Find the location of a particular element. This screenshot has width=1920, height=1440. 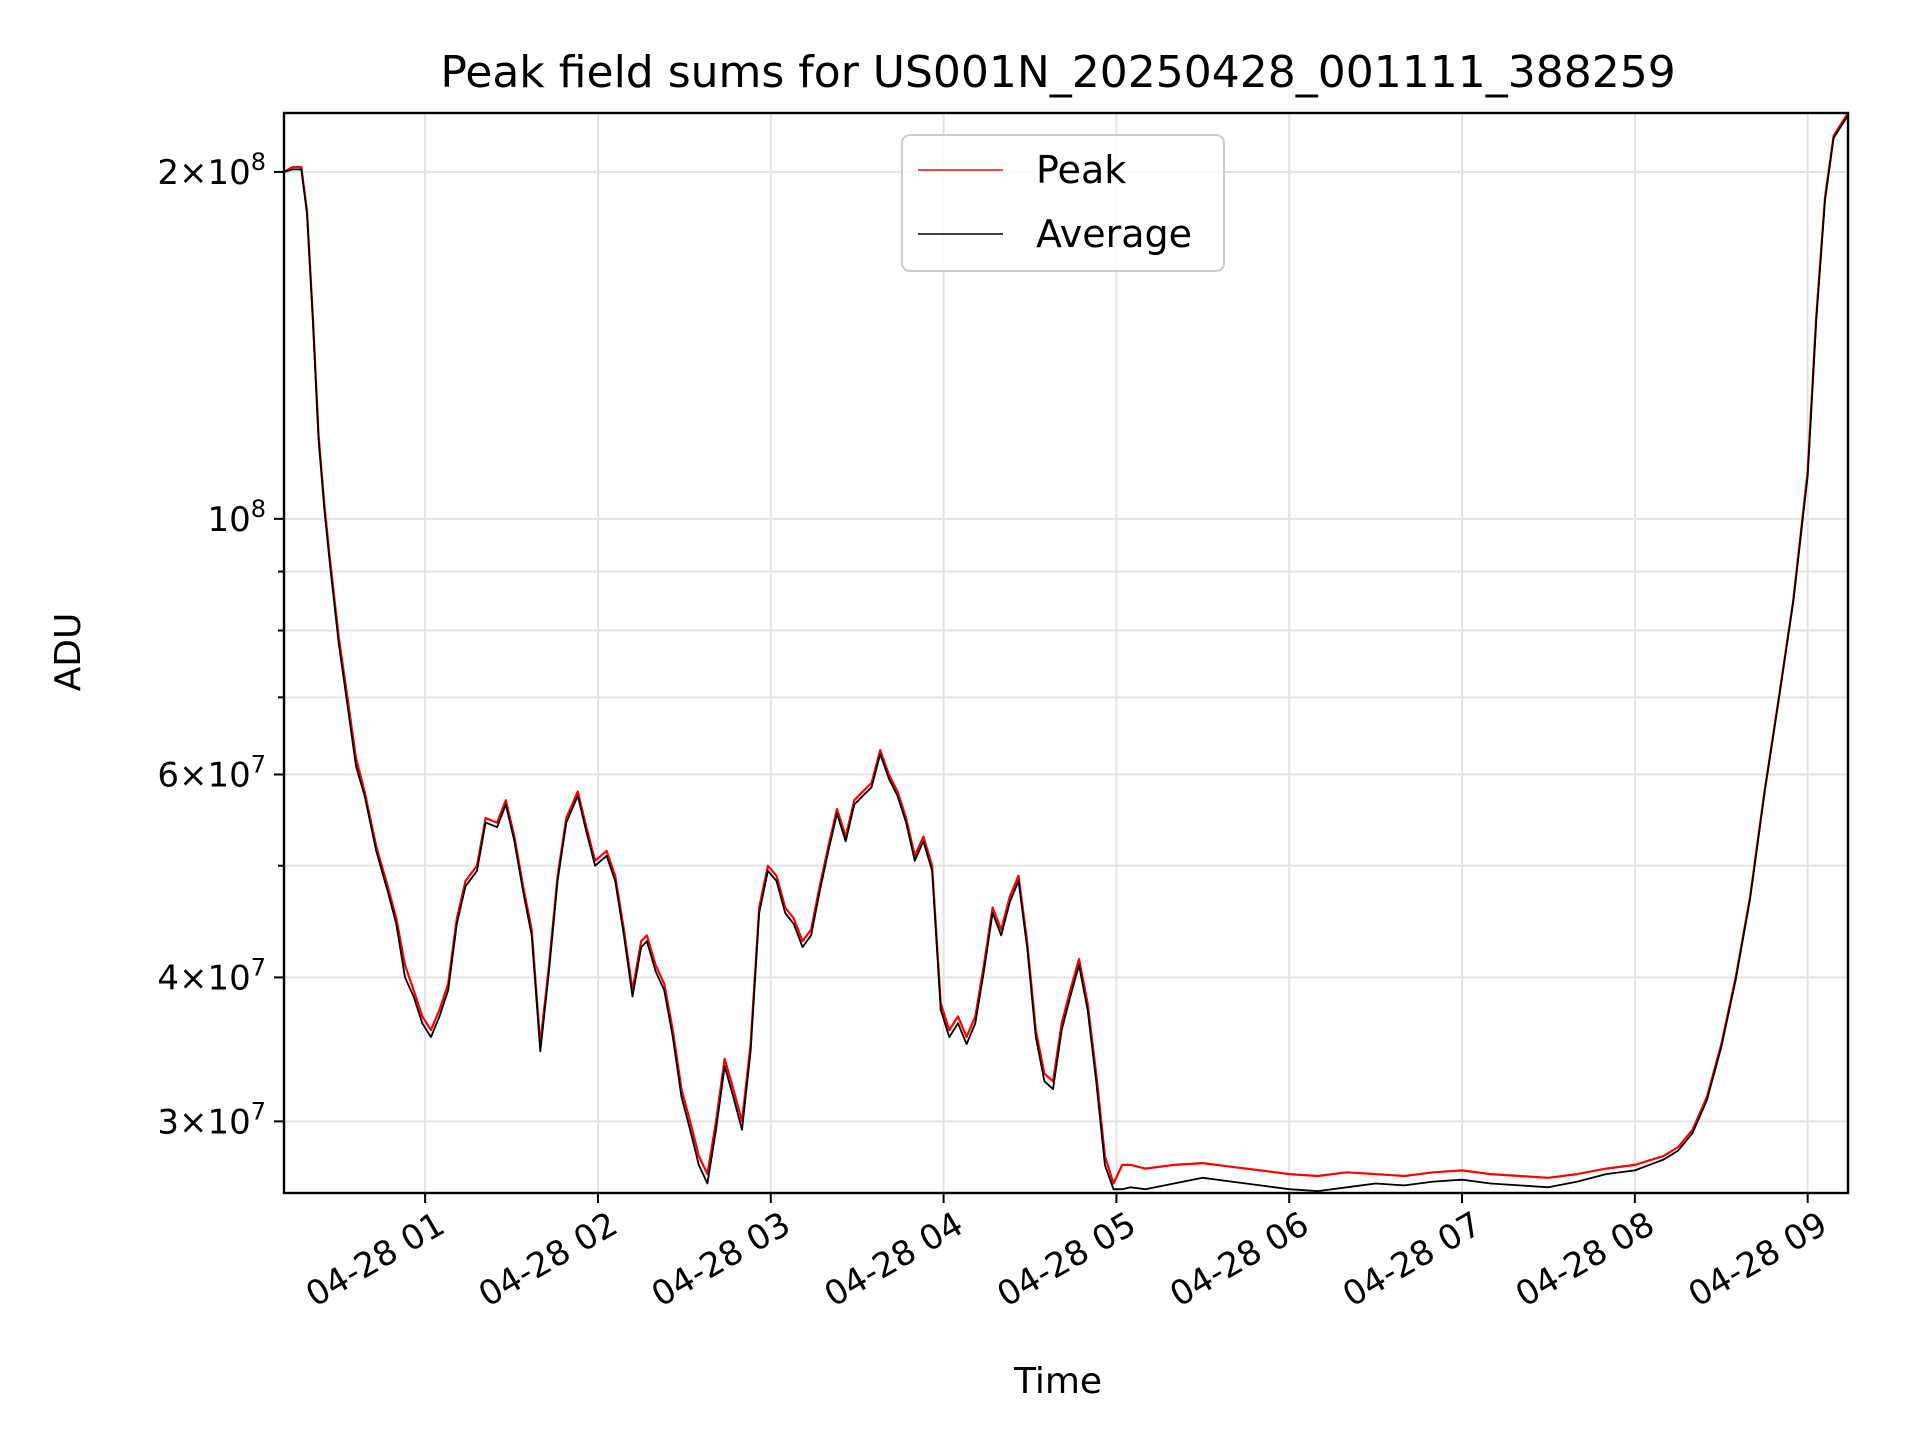

legend-box is located at coordinates (1063, 203).